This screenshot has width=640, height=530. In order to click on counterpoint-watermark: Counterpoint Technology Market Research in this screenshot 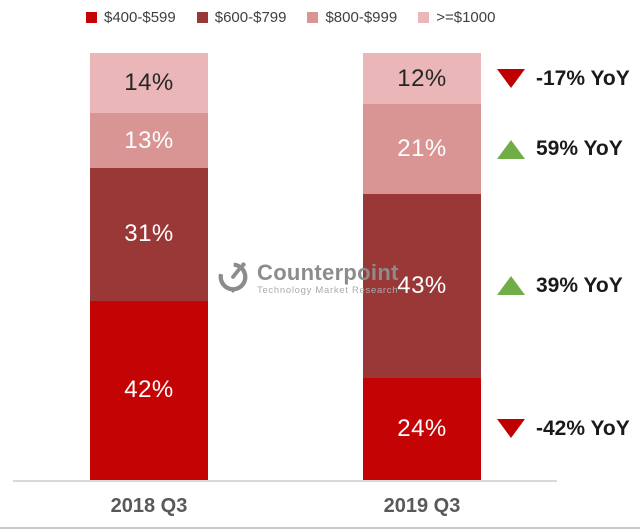, I will do `click(307, 278)`.